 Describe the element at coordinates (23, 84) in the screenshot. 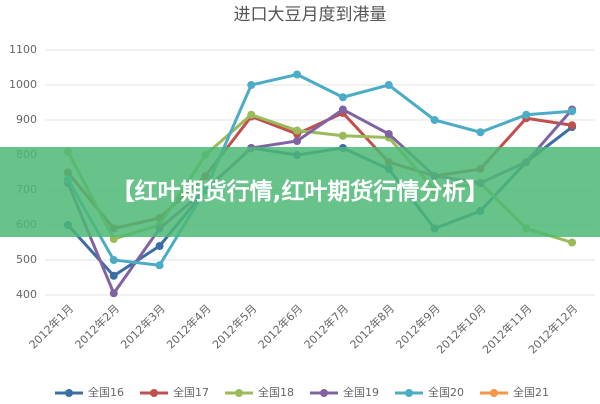

I see `y-tick-label: 1000` at that location.